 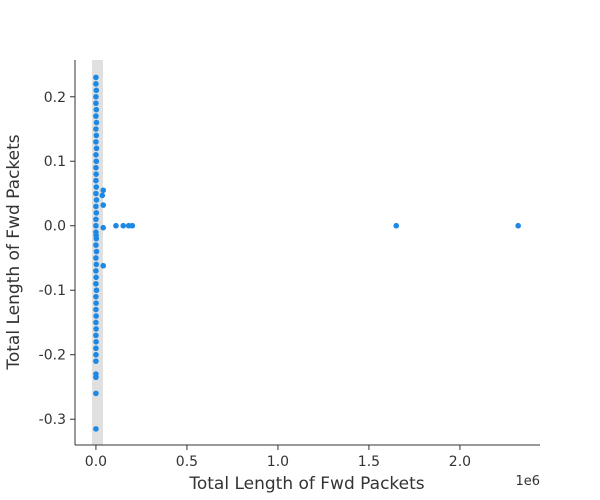 What do you see at coordinates (52, 356) in the screenshot?
I see `y-tick-label: -0.2` at bounding box center [52, 356].